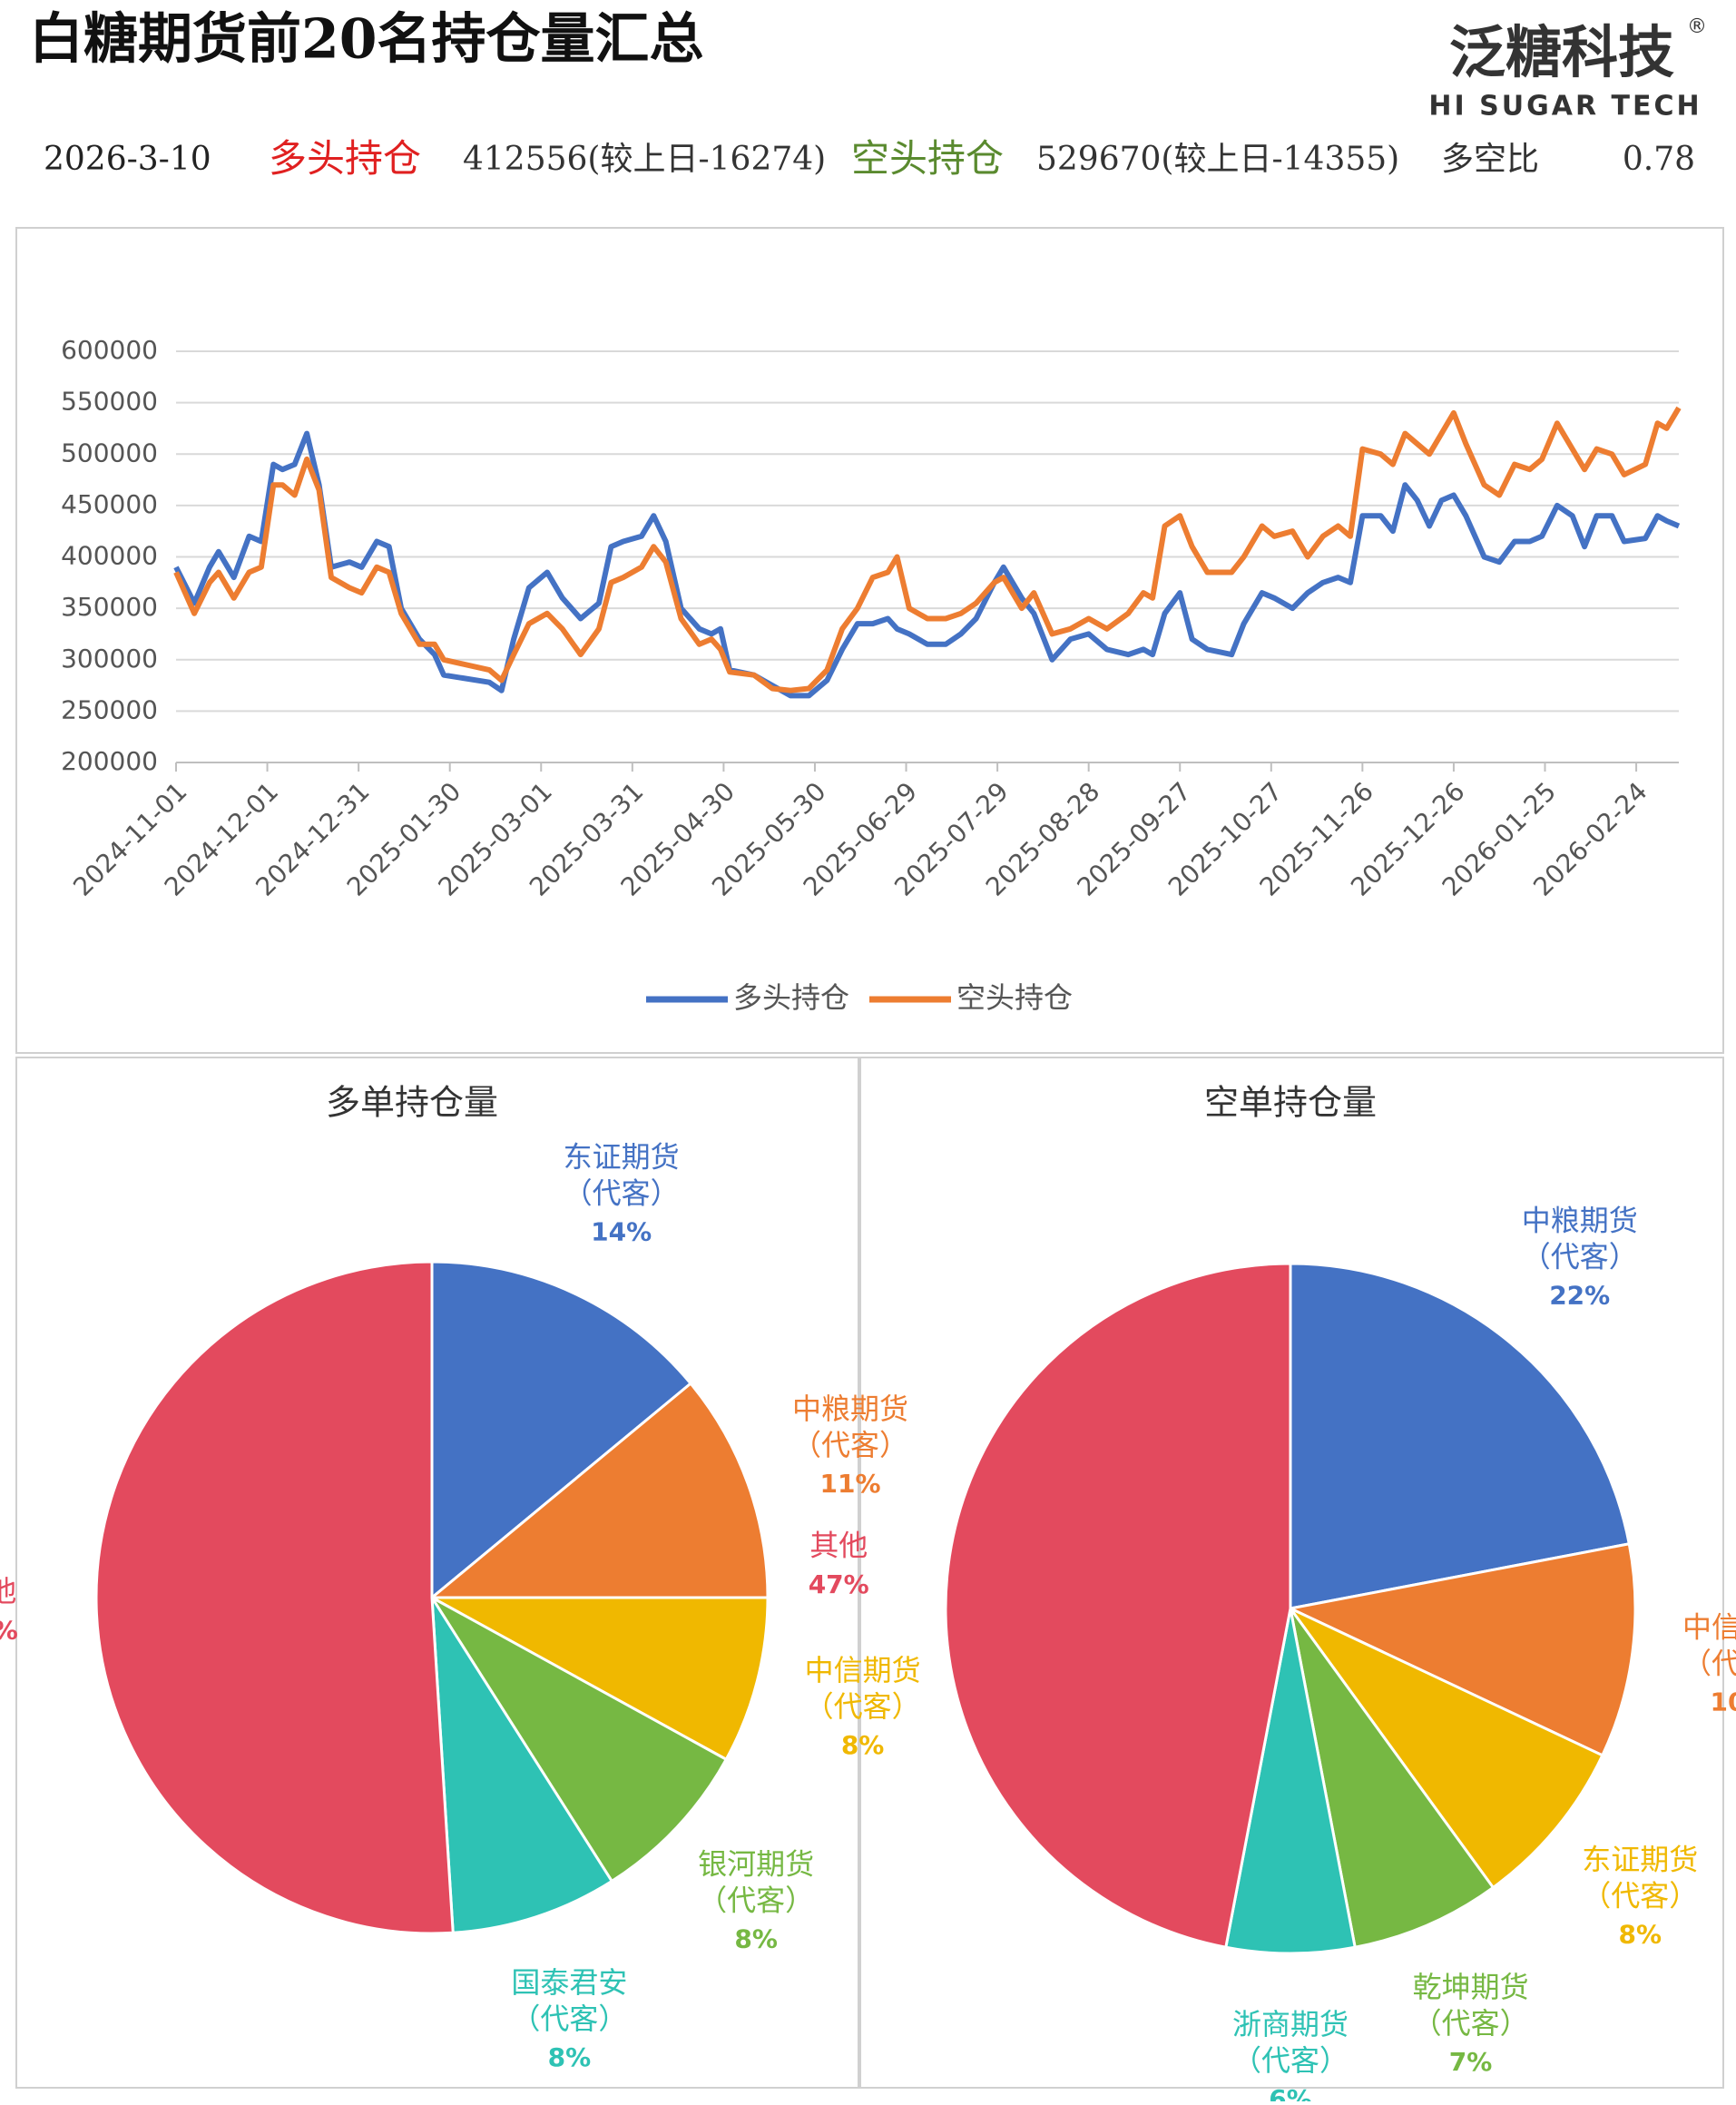  What do you see at coordinates (1579, 1296) in the screenshot?
I see `slice-value-label: 22%` at bounding box center [1579, 1296].